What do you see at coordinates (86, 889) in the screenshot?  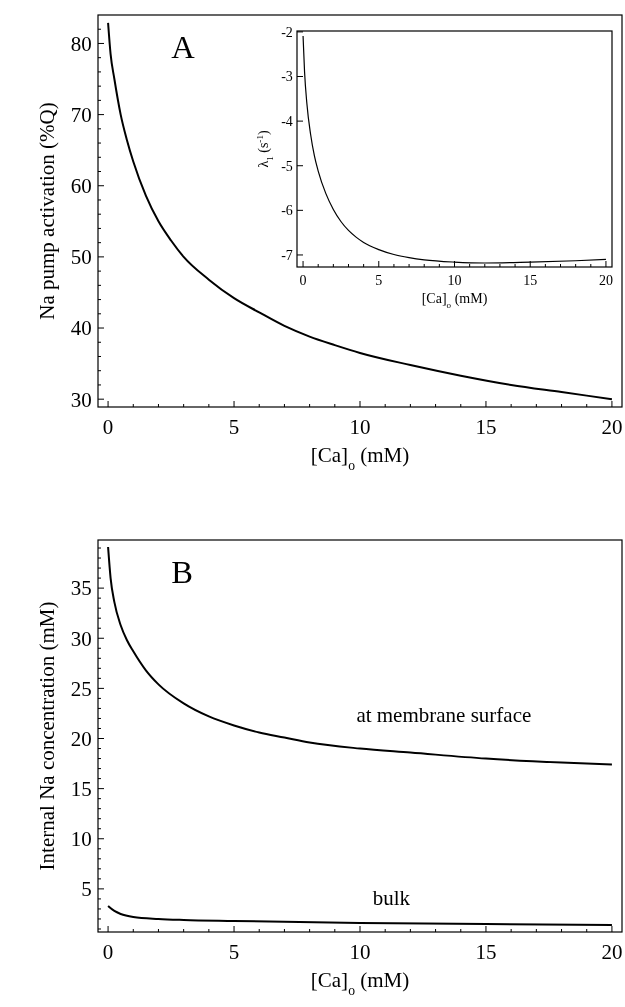 I see `y-tick-label: 5` at bounding box center [86, 889].